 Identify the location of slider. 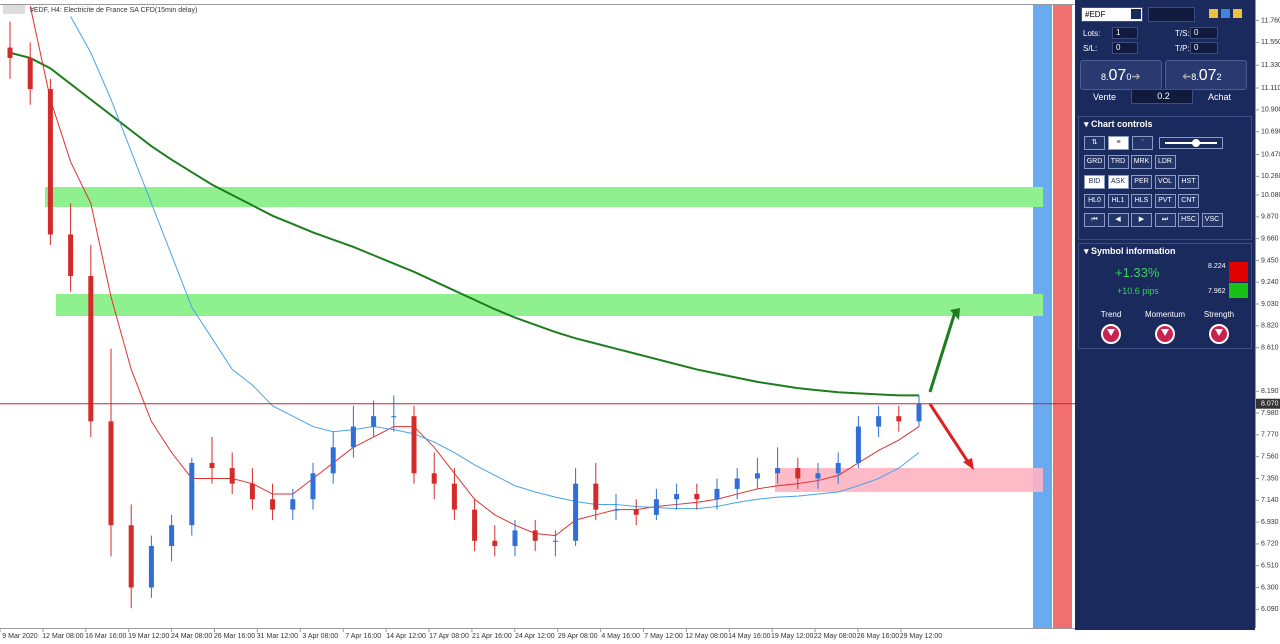
(1191, 143).